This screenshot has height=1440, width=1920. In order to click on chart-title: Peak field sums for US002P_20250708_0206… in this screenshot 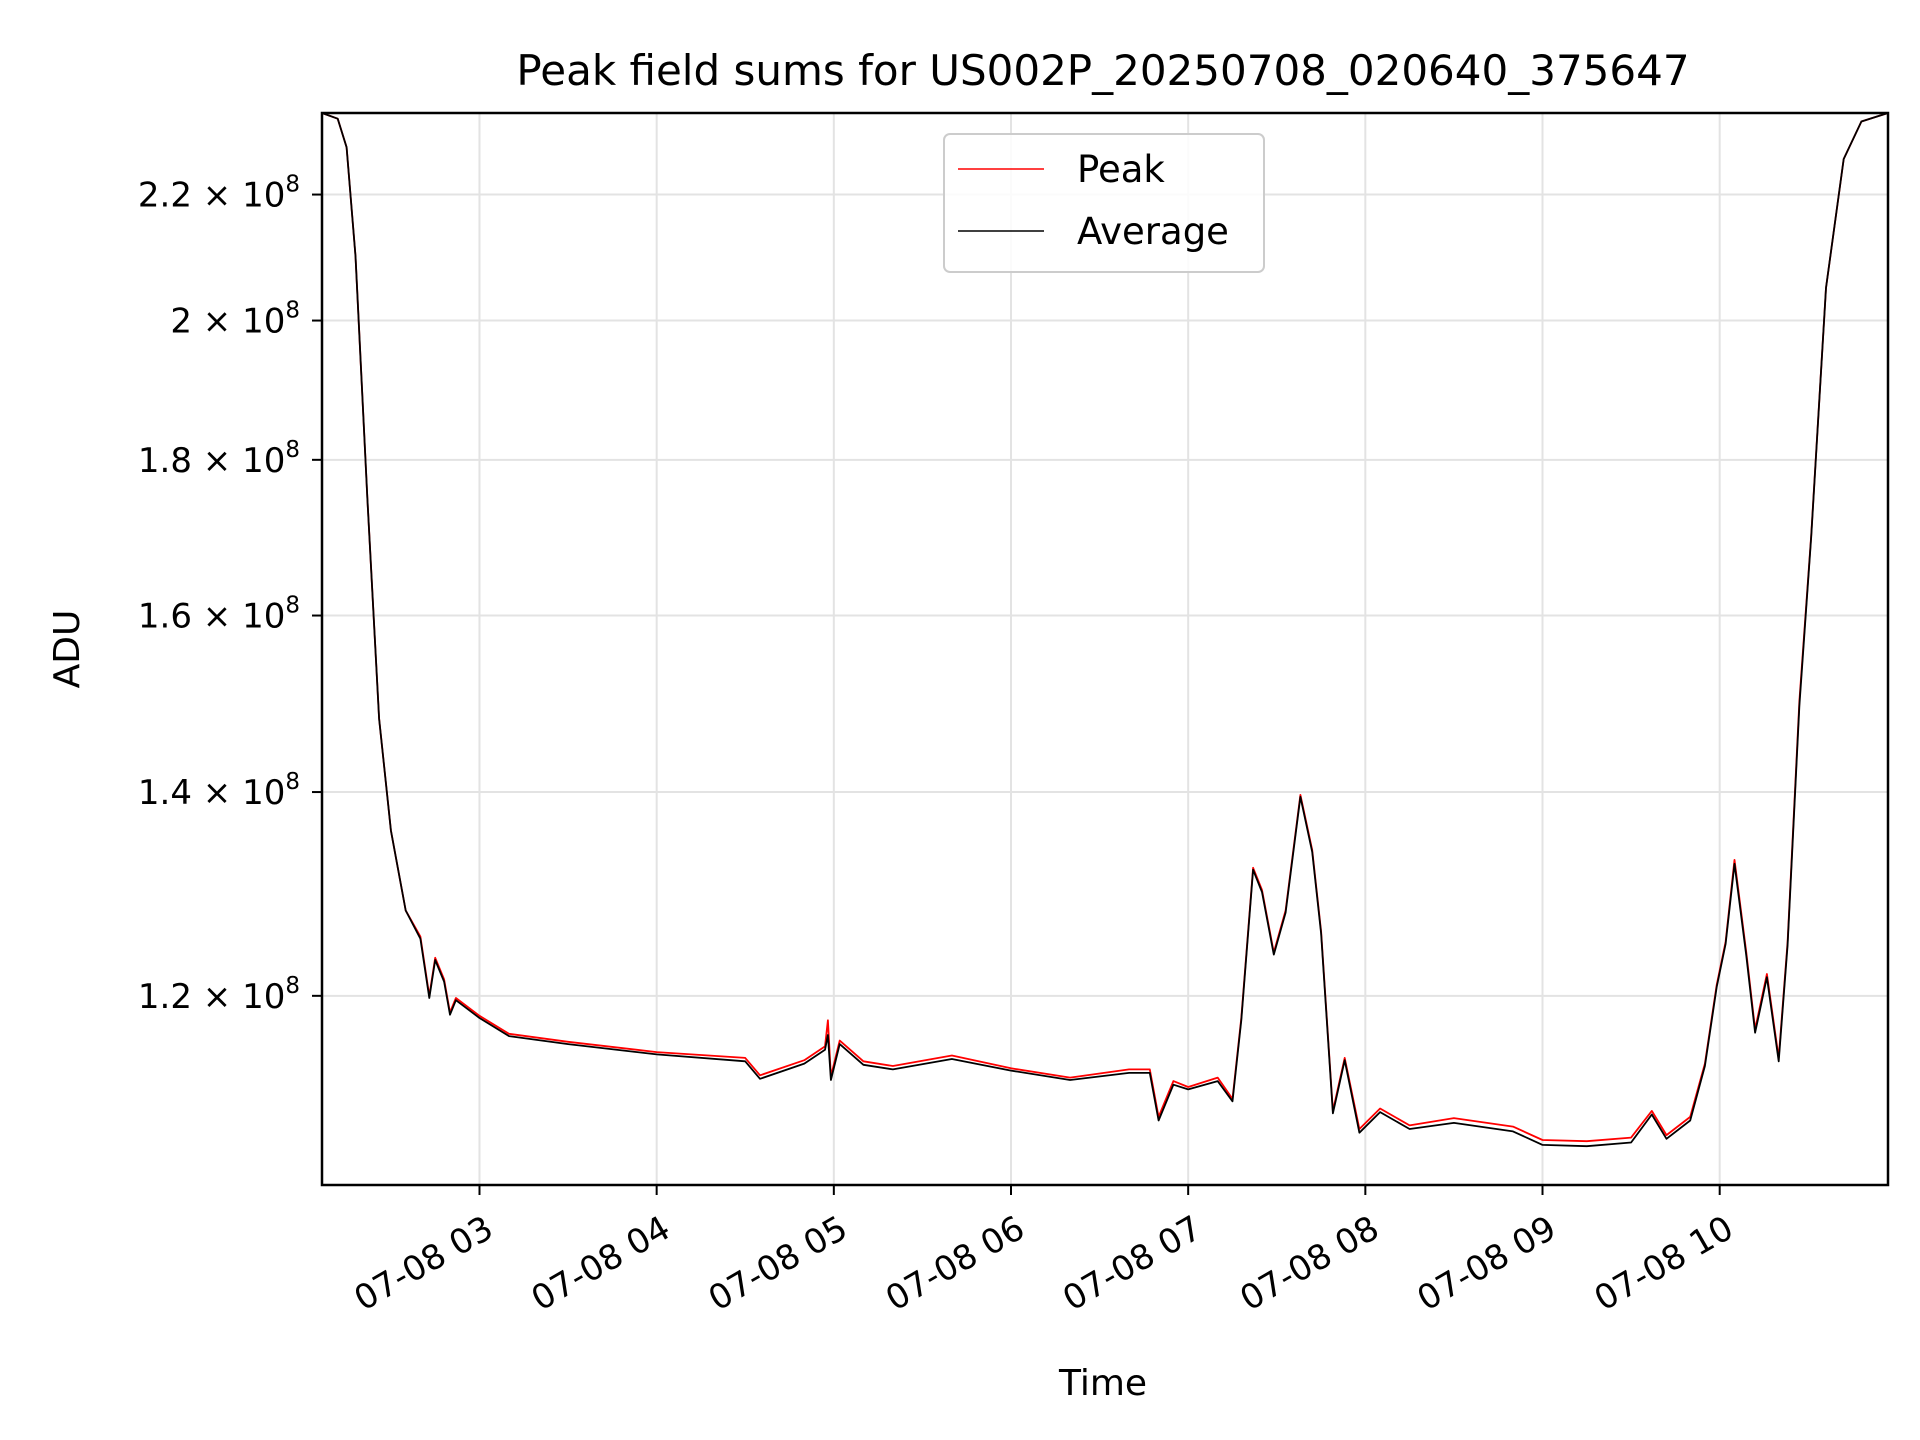, I will do `click(1102, 70)`.